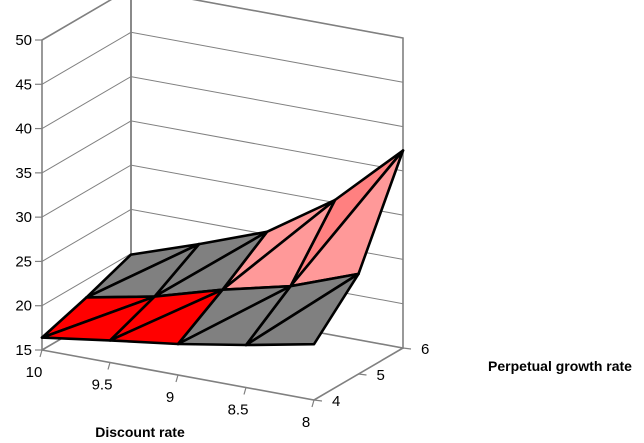 This screenshot has width=644, height=443. What do you see at coordinates (238, 410) in the screenshot?
I see `x-tick-label: 8.5` at bounding box center [238, 410].